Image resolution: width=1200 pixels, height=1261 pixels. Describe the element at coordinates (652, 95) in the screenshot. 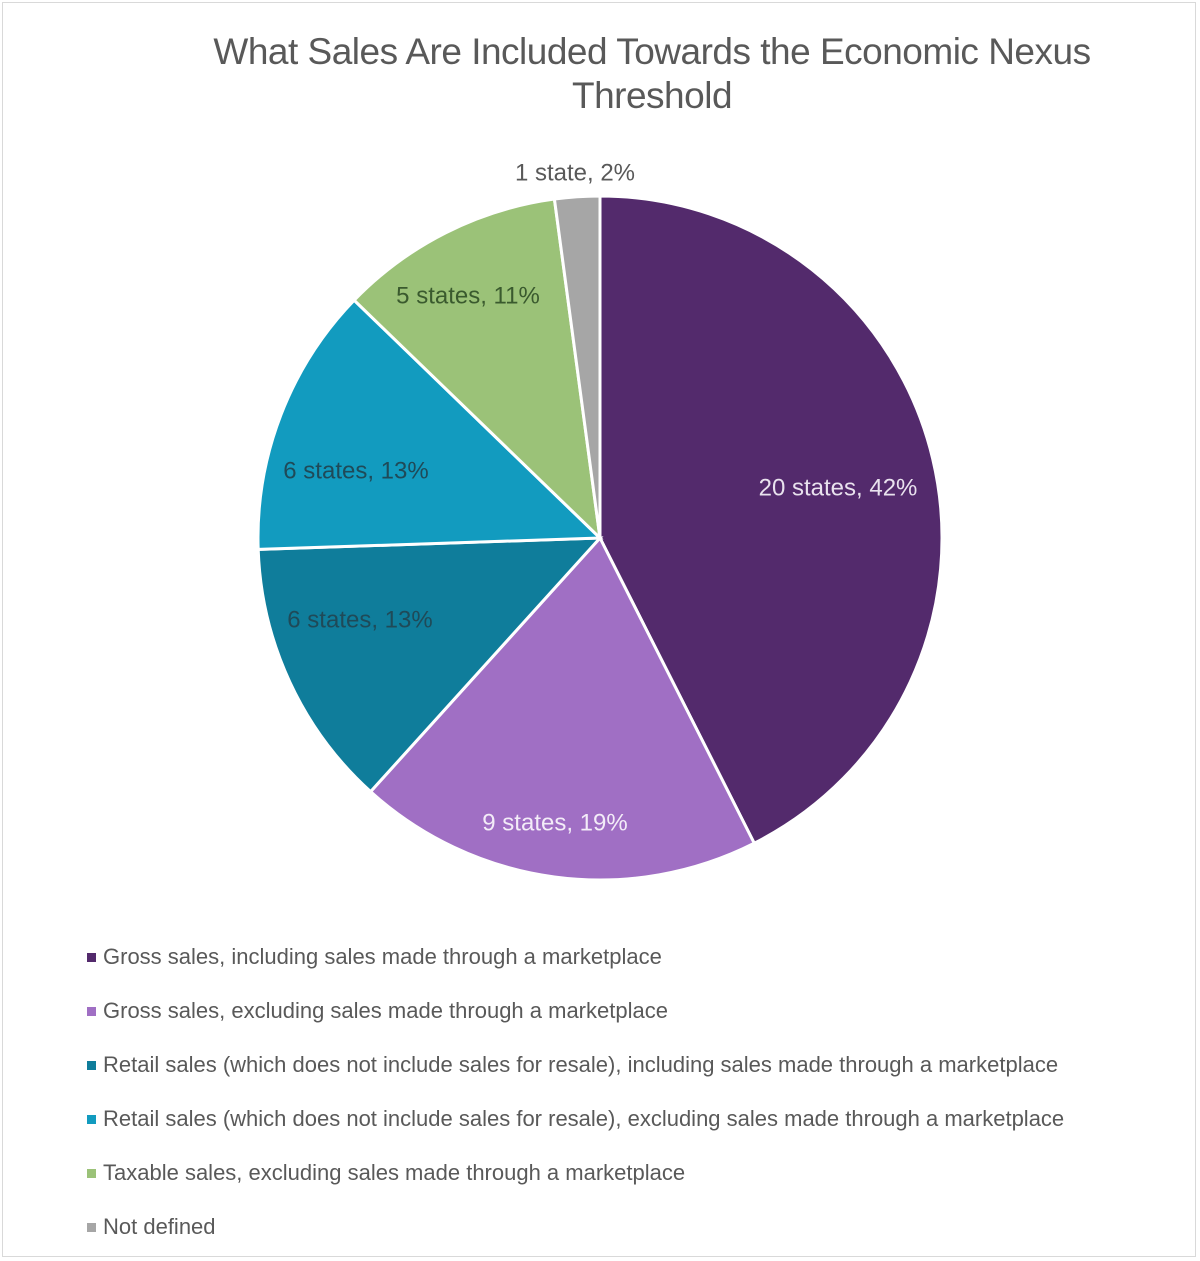

I see `chart-title-line-2: Threshold` at that location.